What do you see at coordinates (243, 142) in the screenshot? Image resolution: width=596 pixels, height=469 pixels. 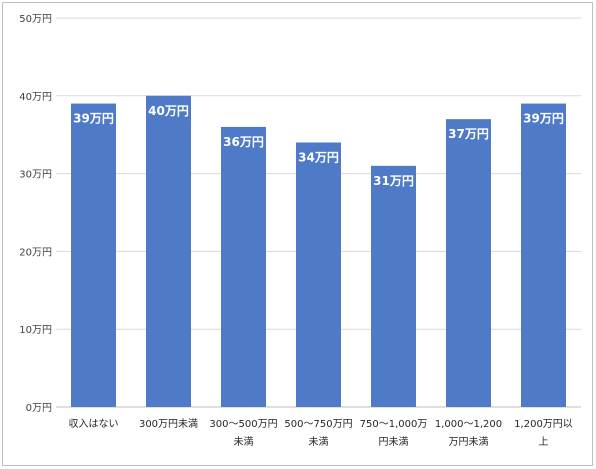 I see `data-label: 36万円` at bounding box center [243, 142].